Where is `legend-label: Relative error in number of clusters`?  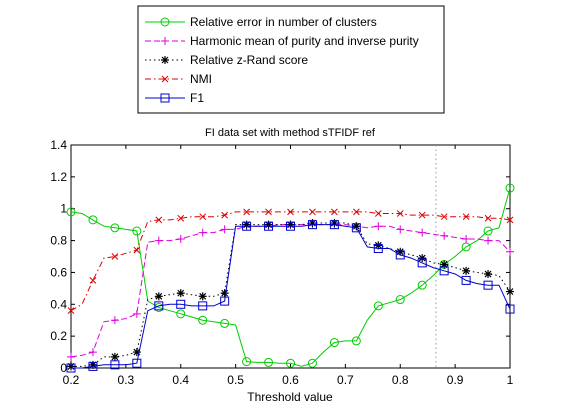
legend-label: Relative error in number of clusters is located at coordinates (283, 22).